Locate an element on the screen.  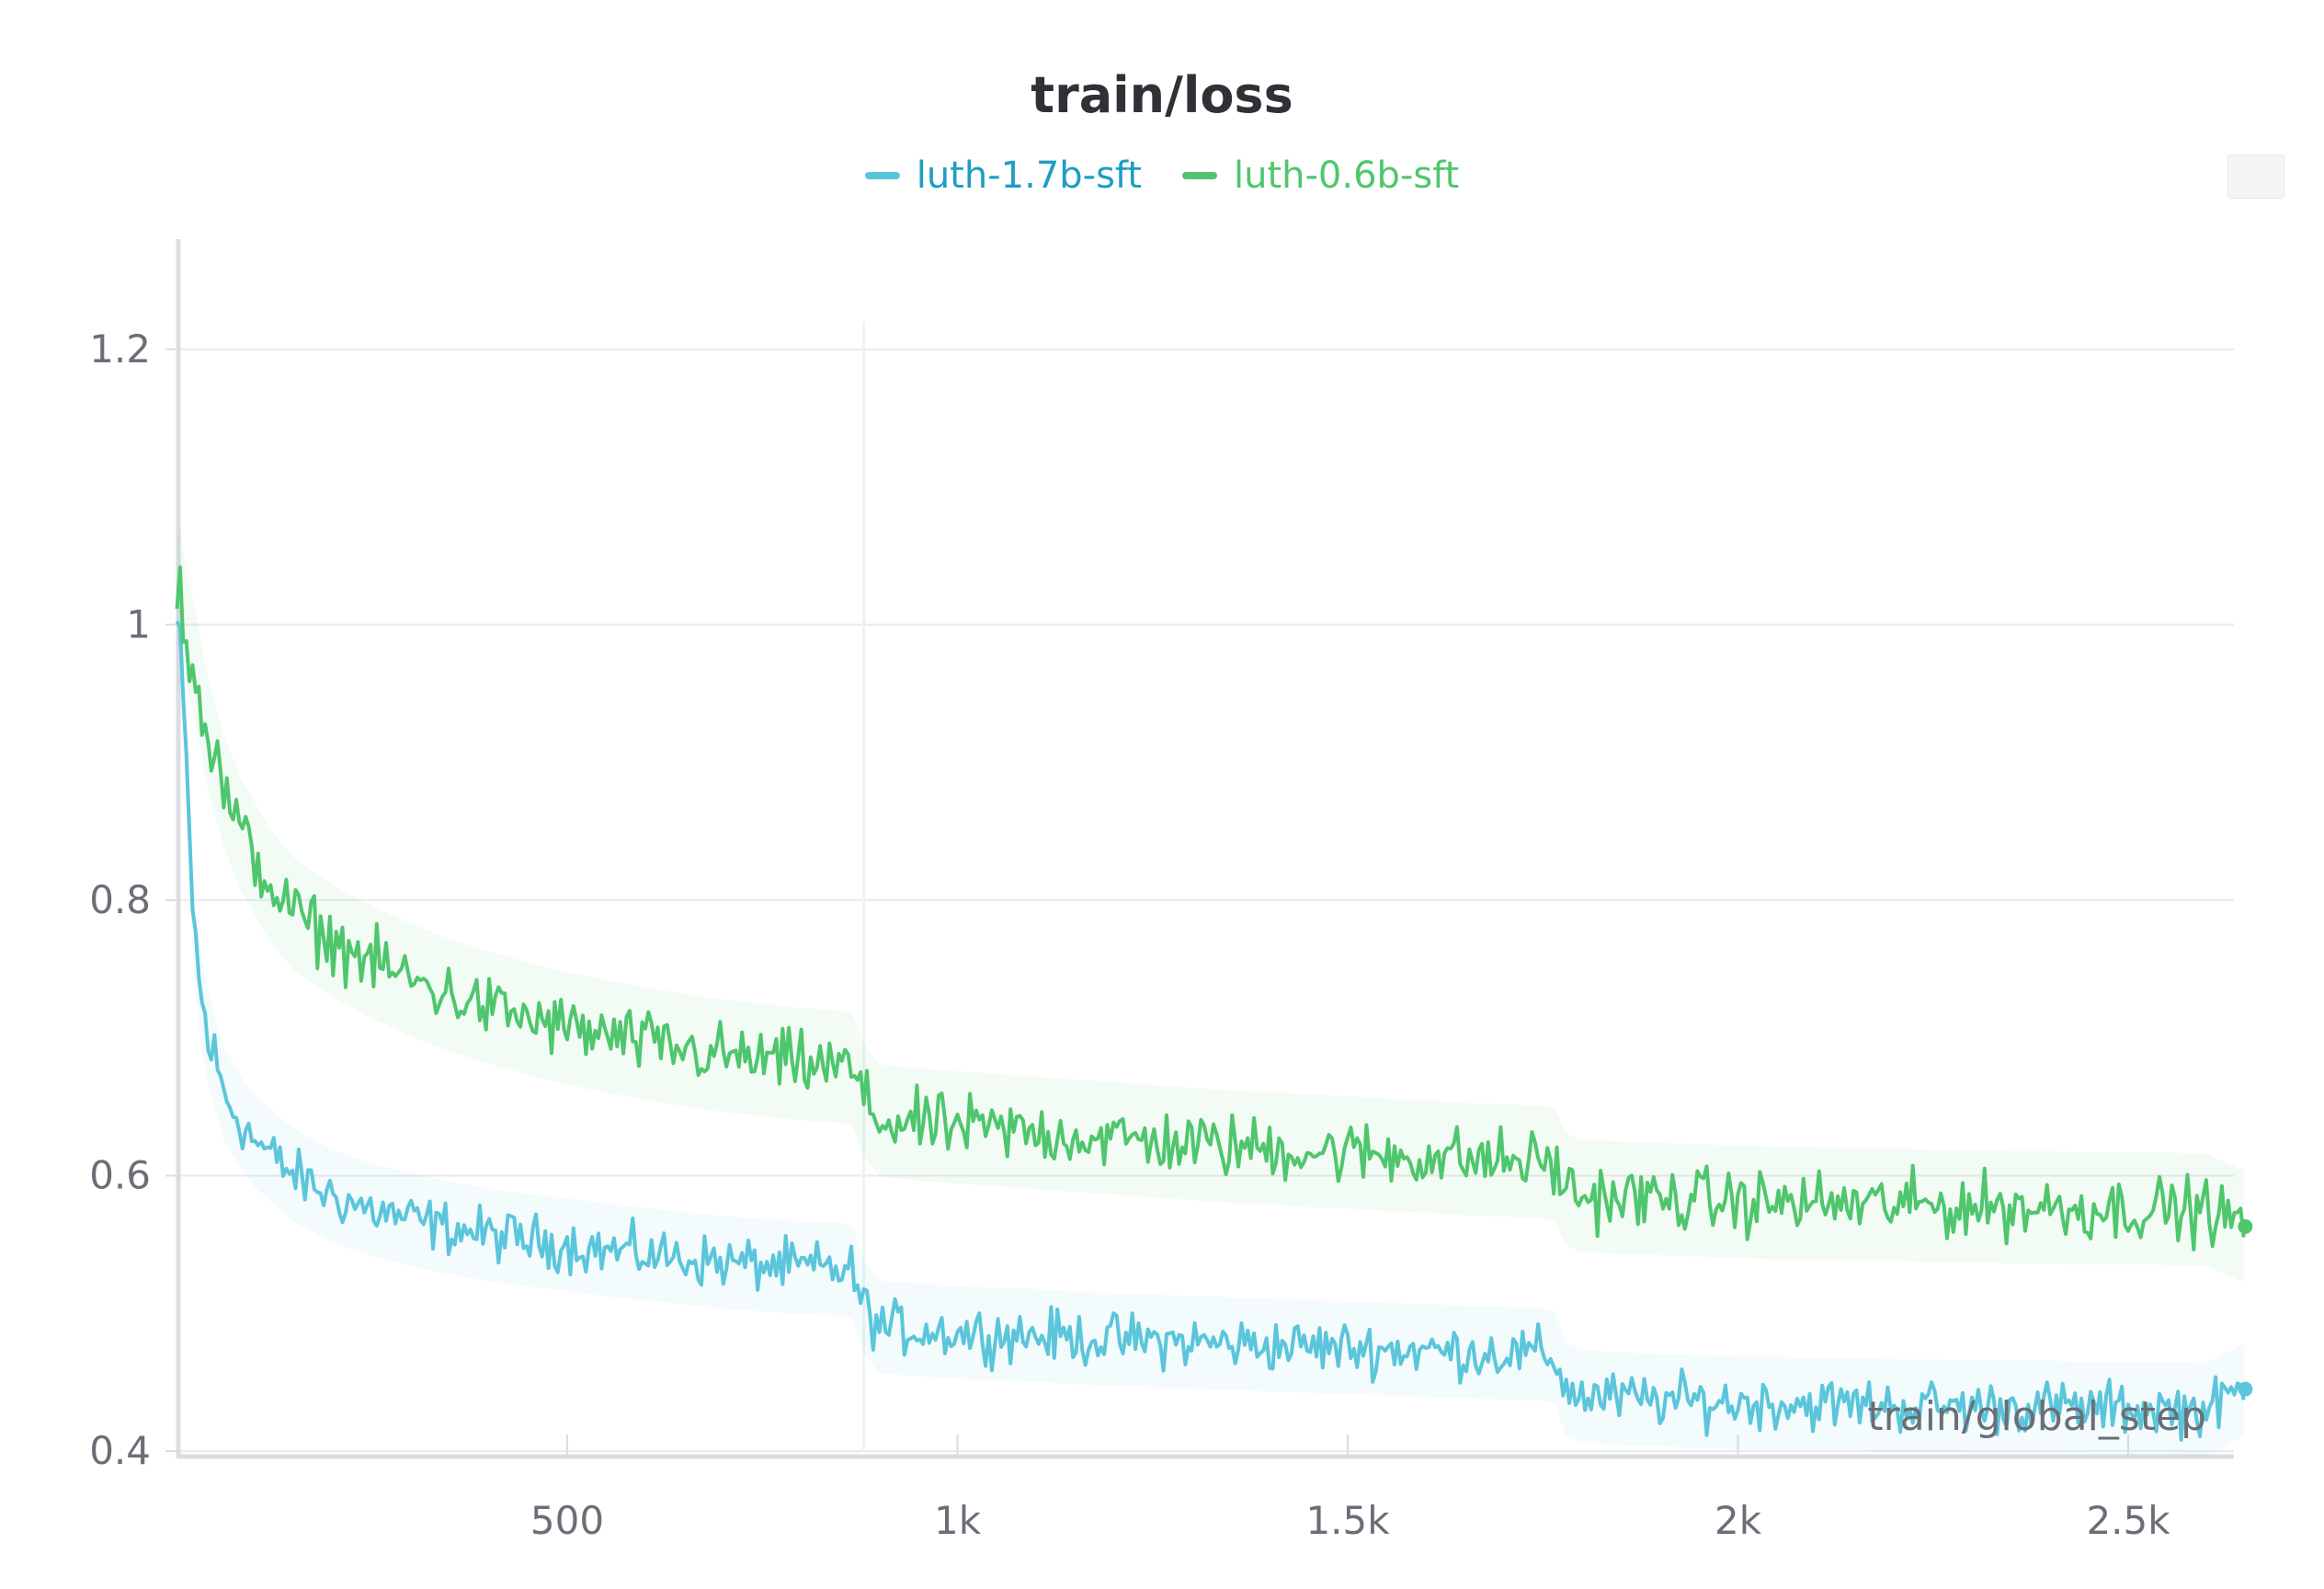
x-tick-label: 2k is located at coordinates (1738, 1521).